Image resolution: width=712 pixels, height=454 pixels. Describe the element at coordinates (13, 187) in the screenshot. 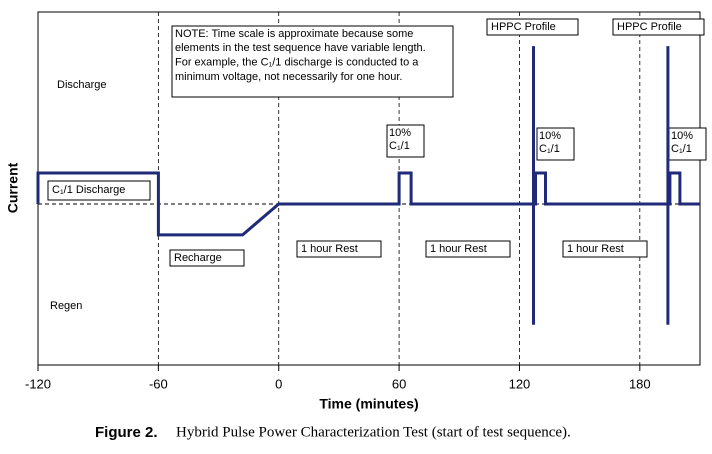

I see `y-axis-label: Current` at that location.